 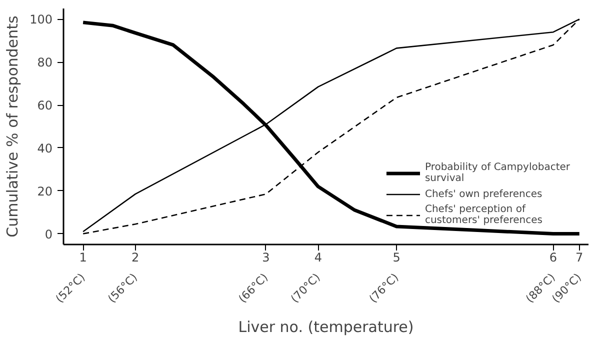 I want to click on x-axis-title: Liver no. (temperature), so click(x=326, y=327).